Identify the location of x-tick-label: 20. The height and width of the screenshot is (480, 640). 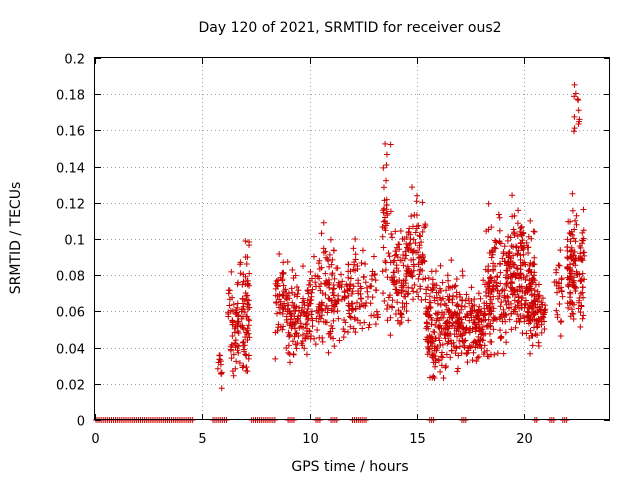
(524, 439).